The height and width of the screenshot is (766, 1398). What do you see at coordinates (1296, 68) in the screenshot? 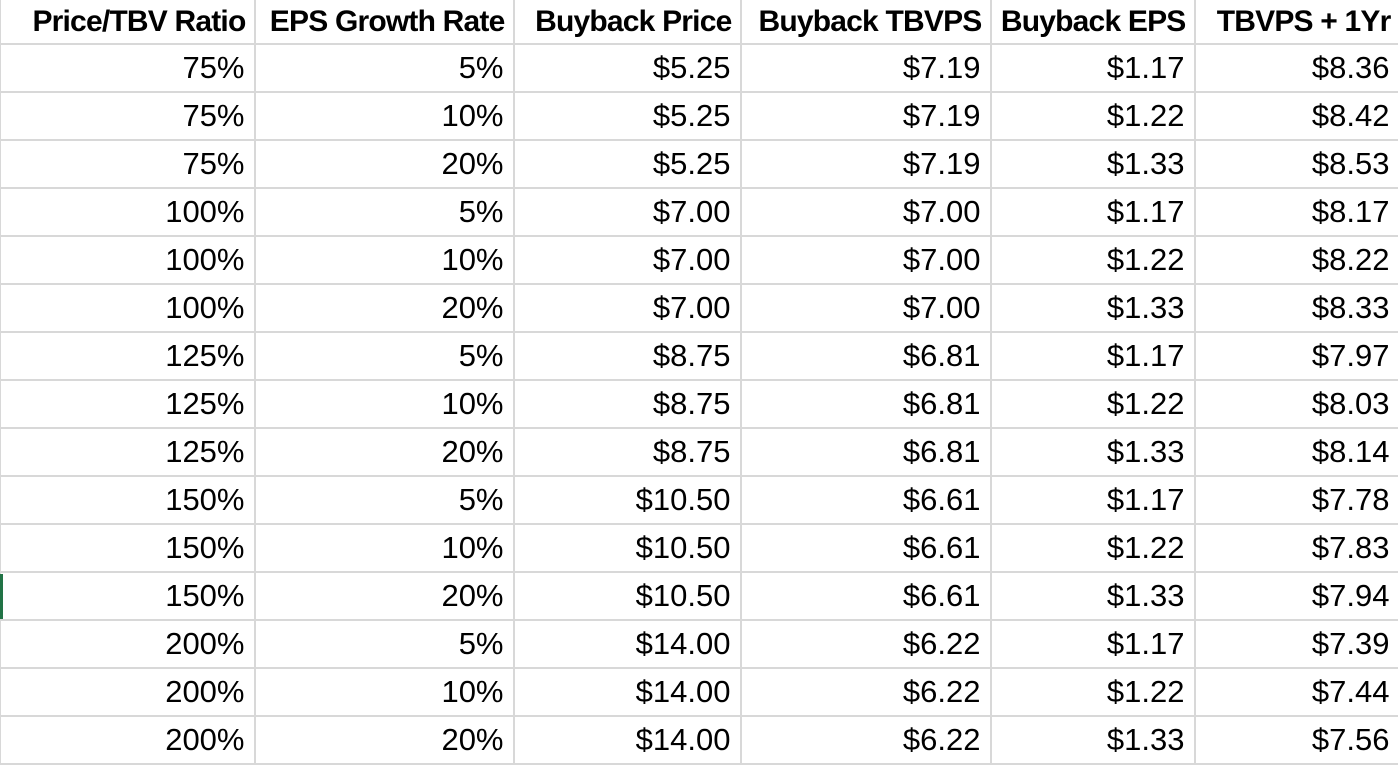
I see `cell: $8.36` at bounding box center [1296, 68].